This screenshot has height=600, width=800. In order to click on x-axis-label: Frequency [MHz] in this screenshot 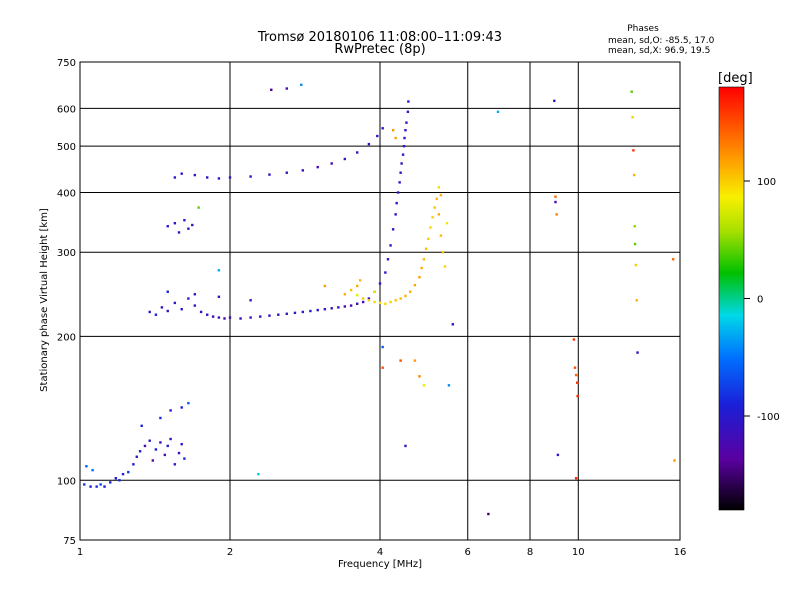, I will do `click(380, 564)`.